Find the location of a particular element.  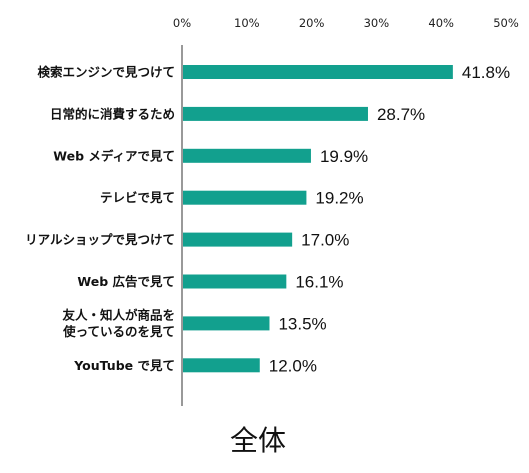

value-label: 12.0% is located at coordinates (293, 365).